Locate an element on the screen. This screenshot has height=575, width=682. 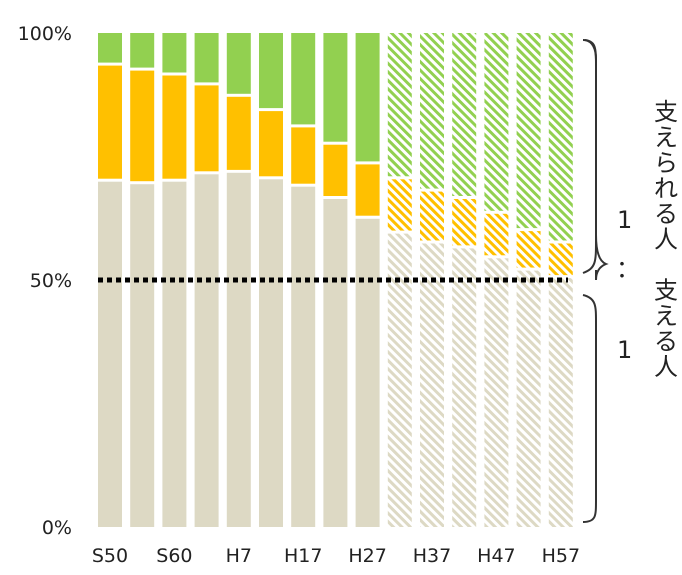
x-axis: S50 S60 H7 H17 H27 H37 H47 H57 is located at coordinates (336, 556).